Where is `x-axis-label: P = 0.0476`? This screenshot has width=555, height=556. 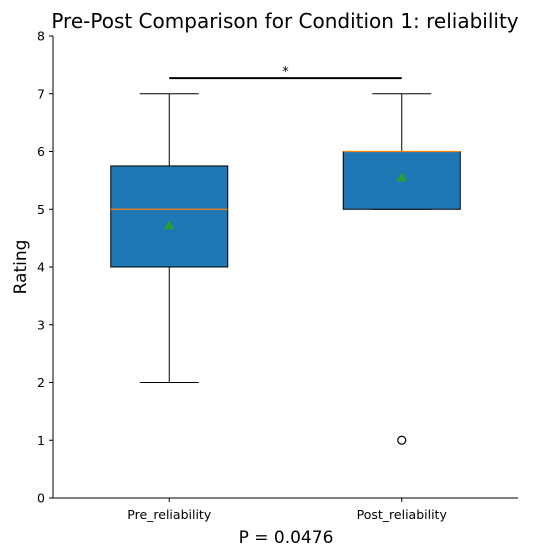 x-axis-label: P = 0.0476 is located at coordinates (286, 538).